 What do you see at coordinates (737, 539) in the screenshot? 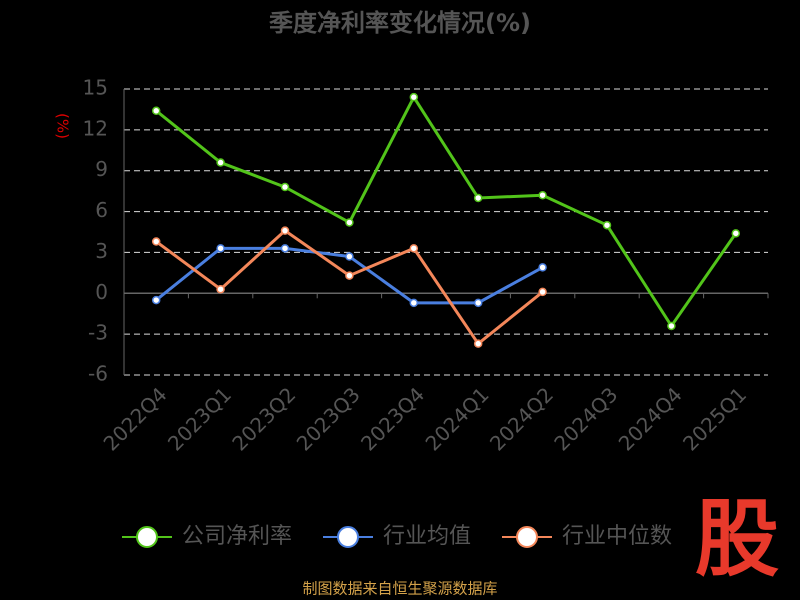
I see `logo: 股` at bounding box center [737, 539].